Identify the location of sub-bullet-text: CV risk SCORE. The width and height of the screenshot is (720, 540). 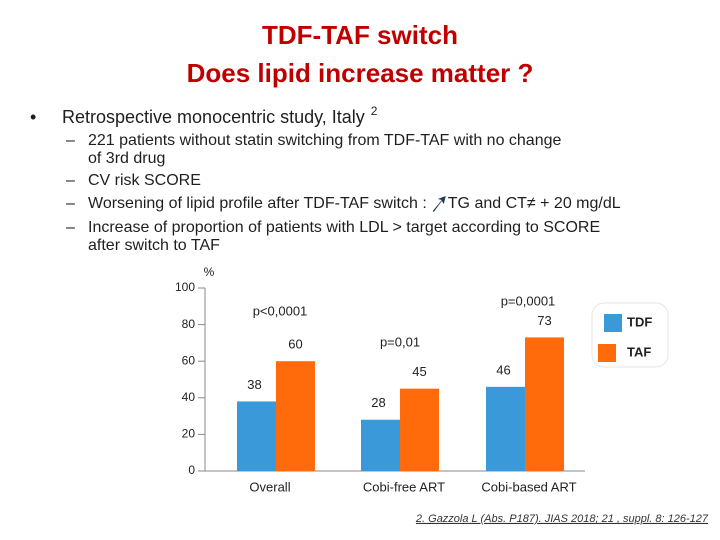
(144, 180).